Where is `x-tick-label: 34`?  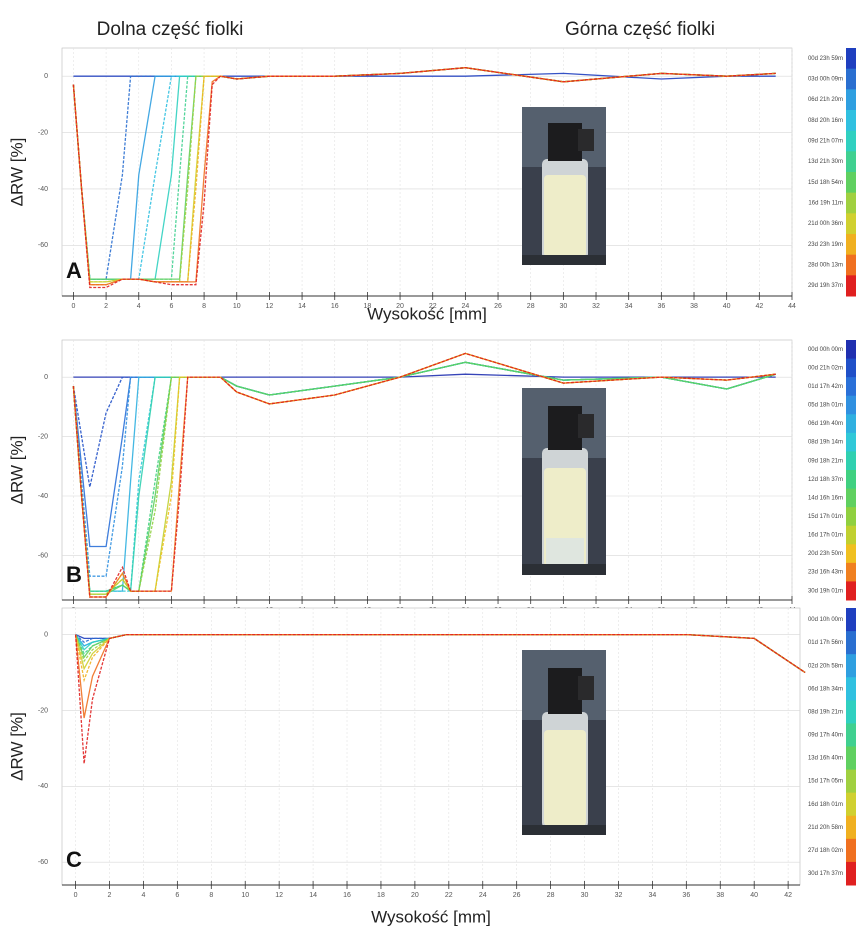
x-tick-label: 34 is located at coordinates (653, 895).